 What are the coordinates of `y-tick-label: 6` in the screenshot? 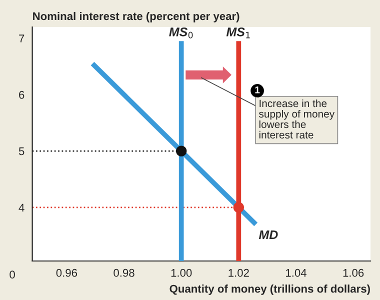 It's located at (21, 94).